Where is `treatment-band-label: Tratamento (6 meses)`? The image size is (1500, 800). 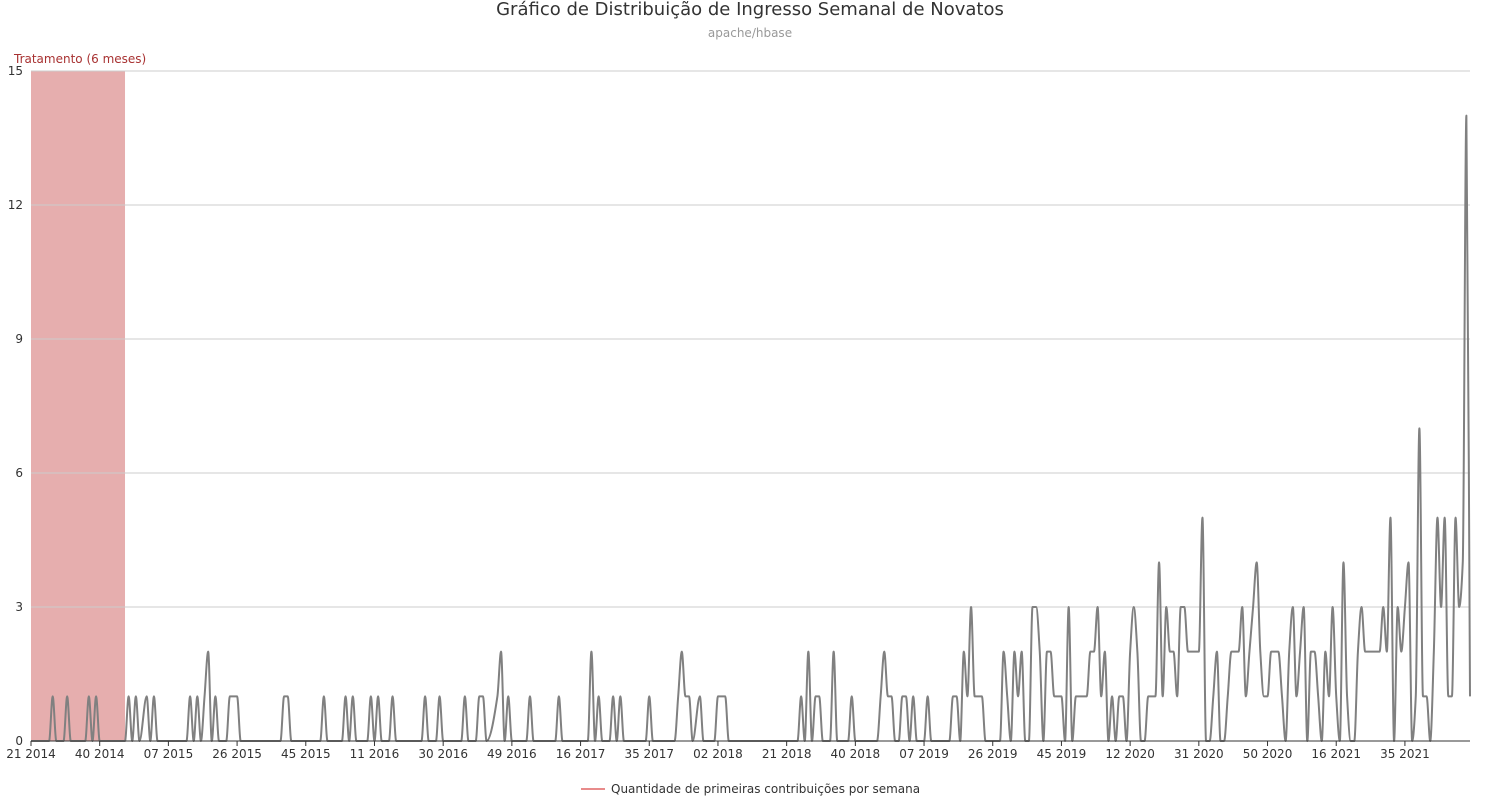
treatment-band-label: Tratamento (6 meses) is located at coordinates (79, 59).